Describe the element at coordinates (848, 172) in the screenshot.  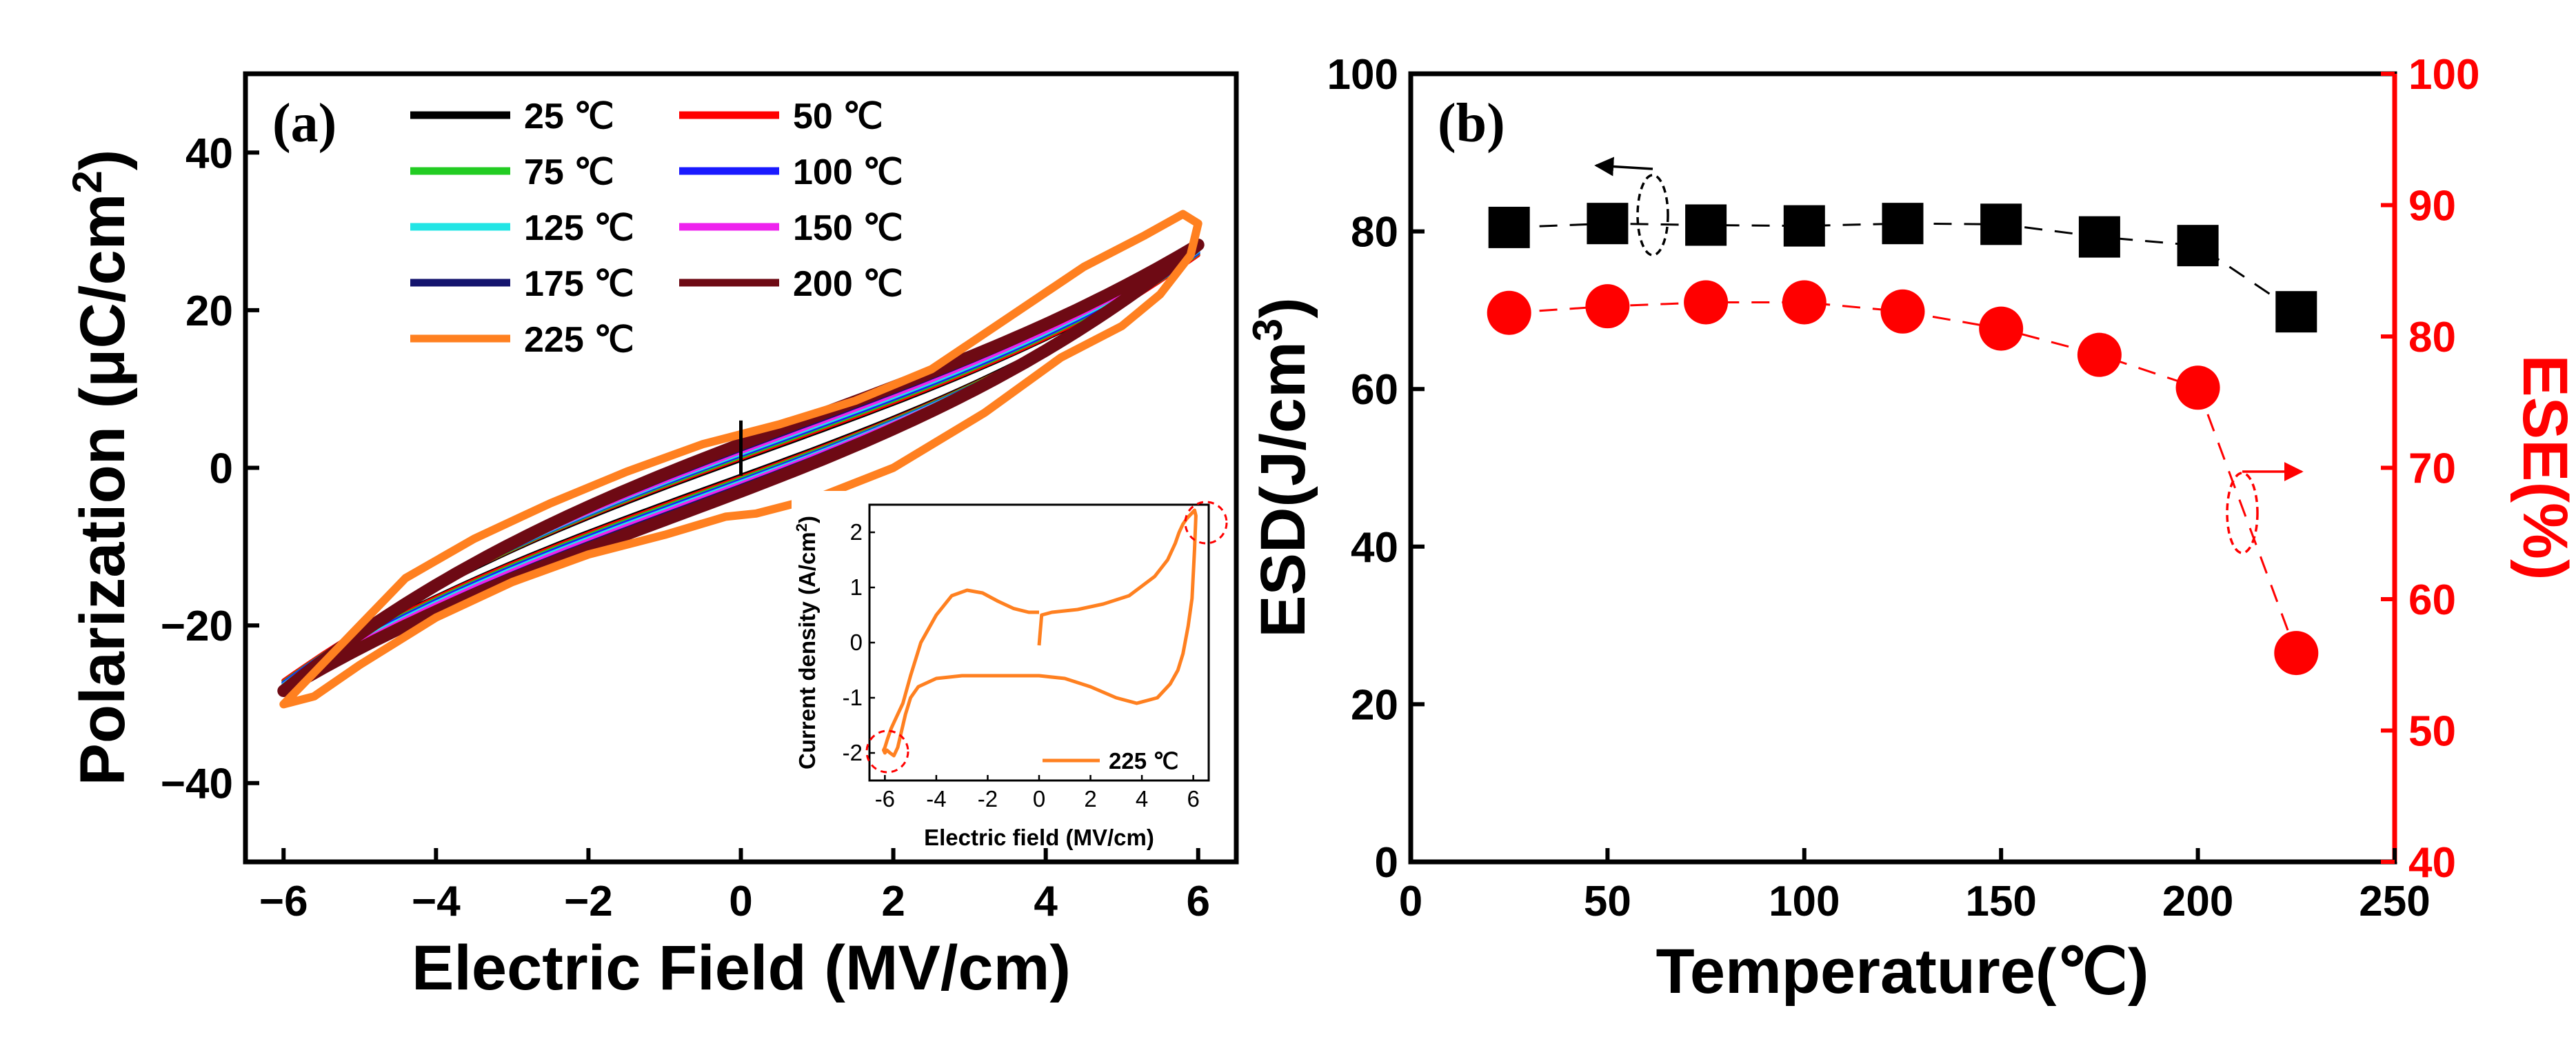
I see `legend-label: 100 ℃` at that location.